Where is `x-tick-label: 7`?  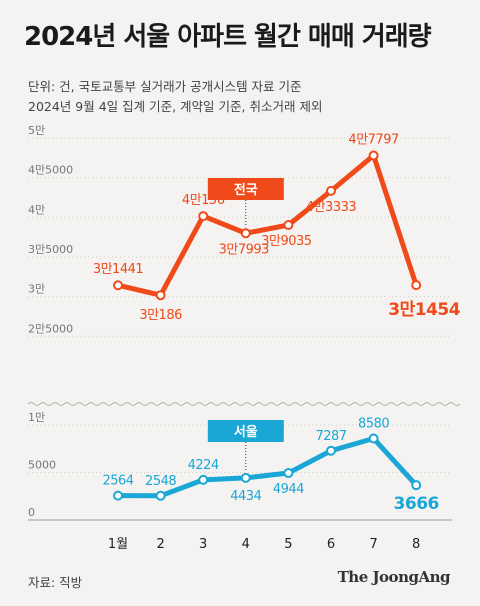
x-tick-label: 7 is located at coordinates (373, 544).